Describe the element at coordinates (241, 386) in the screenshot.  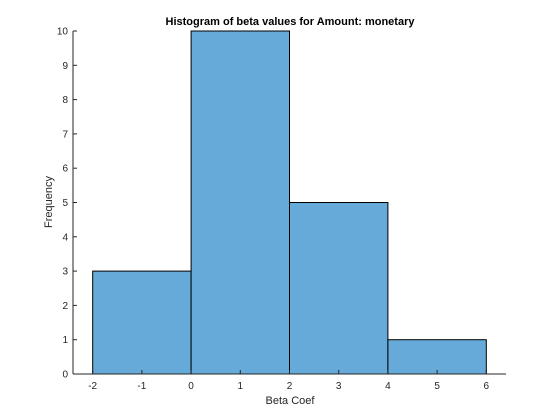
I see `x-tick-label: 1` at that location.